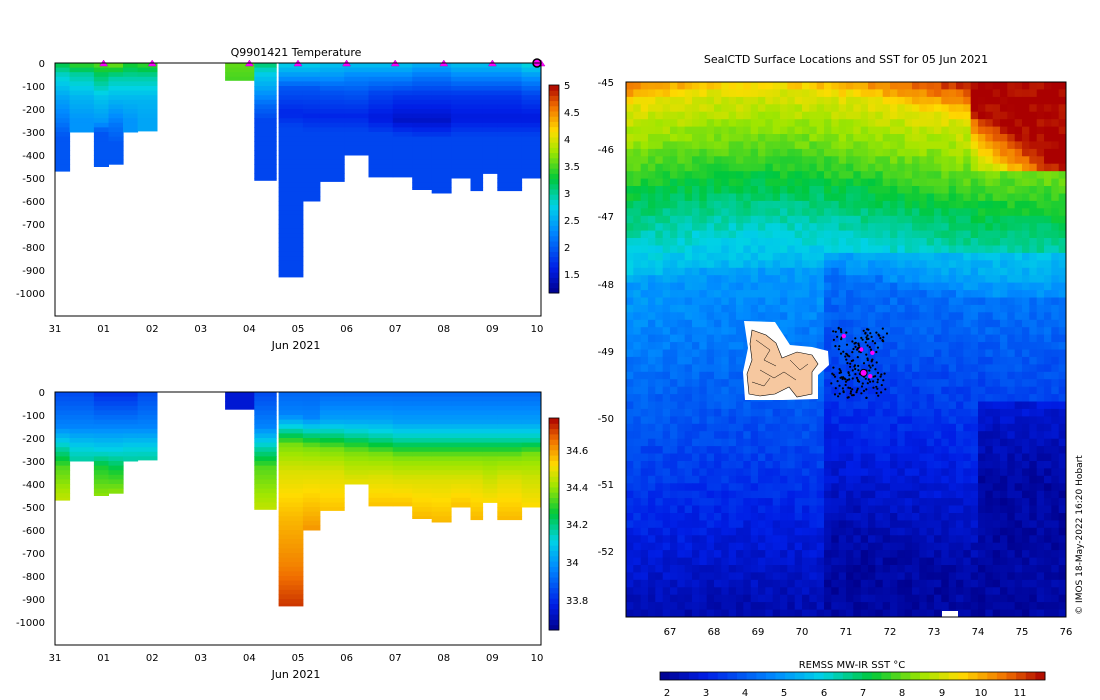 The width and height of the screenshot is (1100, 700). I want to click on y-tick-label: -200, so click(33, 110).